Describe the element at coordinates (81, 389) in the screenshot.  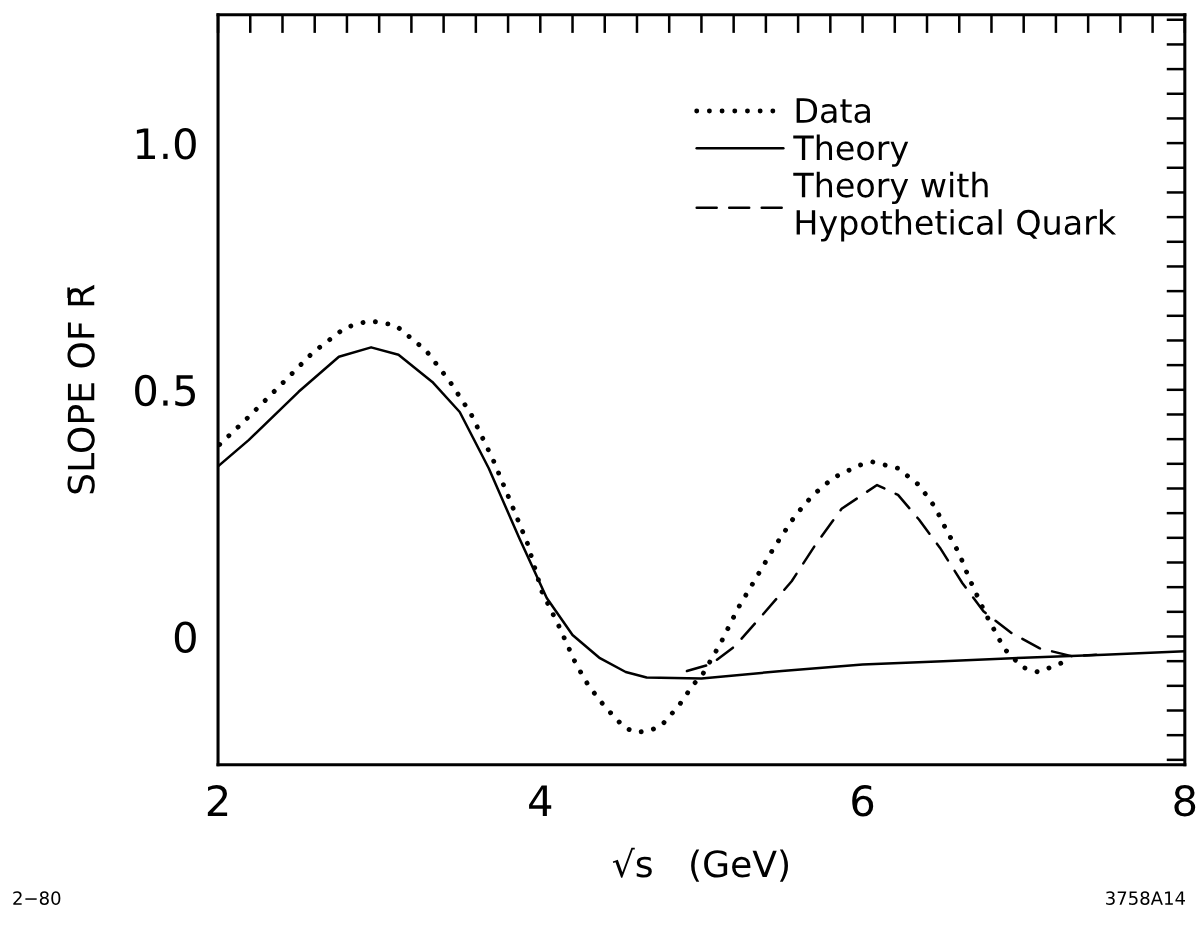
I see `y-axis-title: SLOPE OF R̄` at that location.